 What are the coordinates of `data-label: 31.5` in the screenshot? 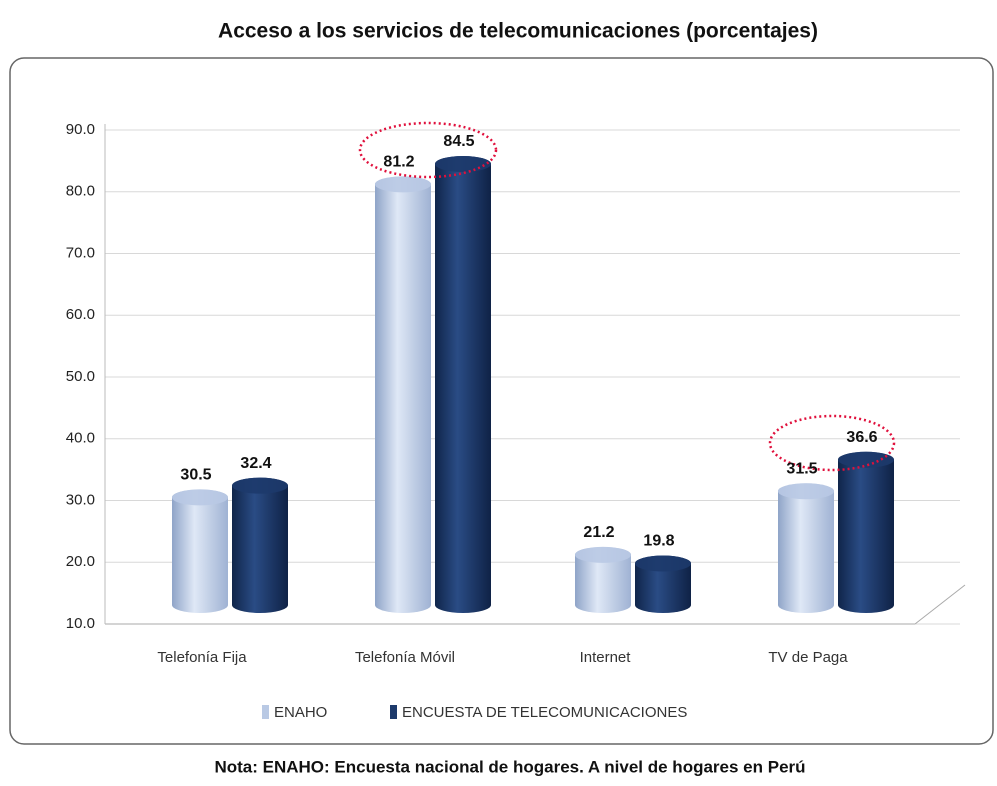 It's located at (801, 468).